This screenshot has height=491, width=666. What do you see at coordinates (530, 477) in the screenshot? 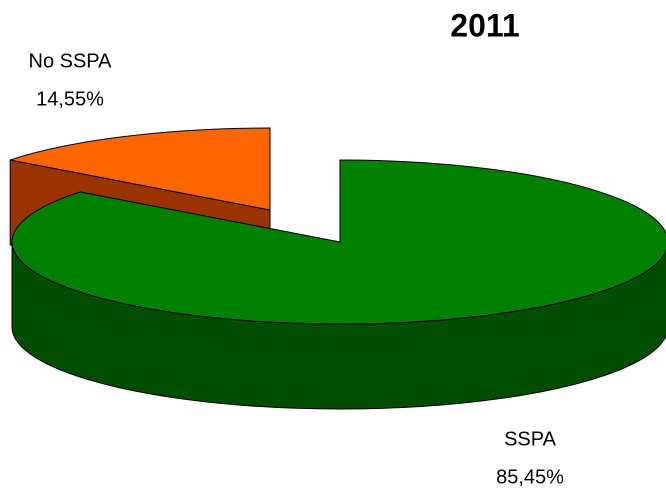
I see `slice-value-label: 85,45%` at bounding box center [530, 477].